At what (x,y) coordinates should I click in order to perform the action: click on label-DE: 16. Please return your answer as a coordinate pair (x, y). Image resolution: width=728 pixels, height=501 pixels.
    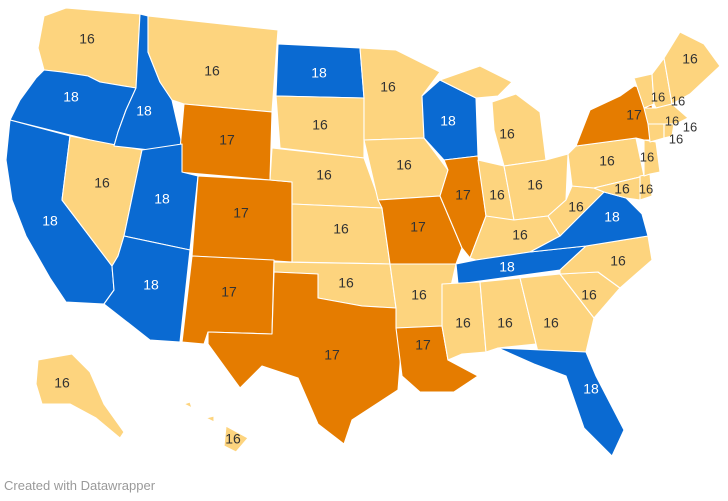
    Looking at the image, I should click on (646, 188).